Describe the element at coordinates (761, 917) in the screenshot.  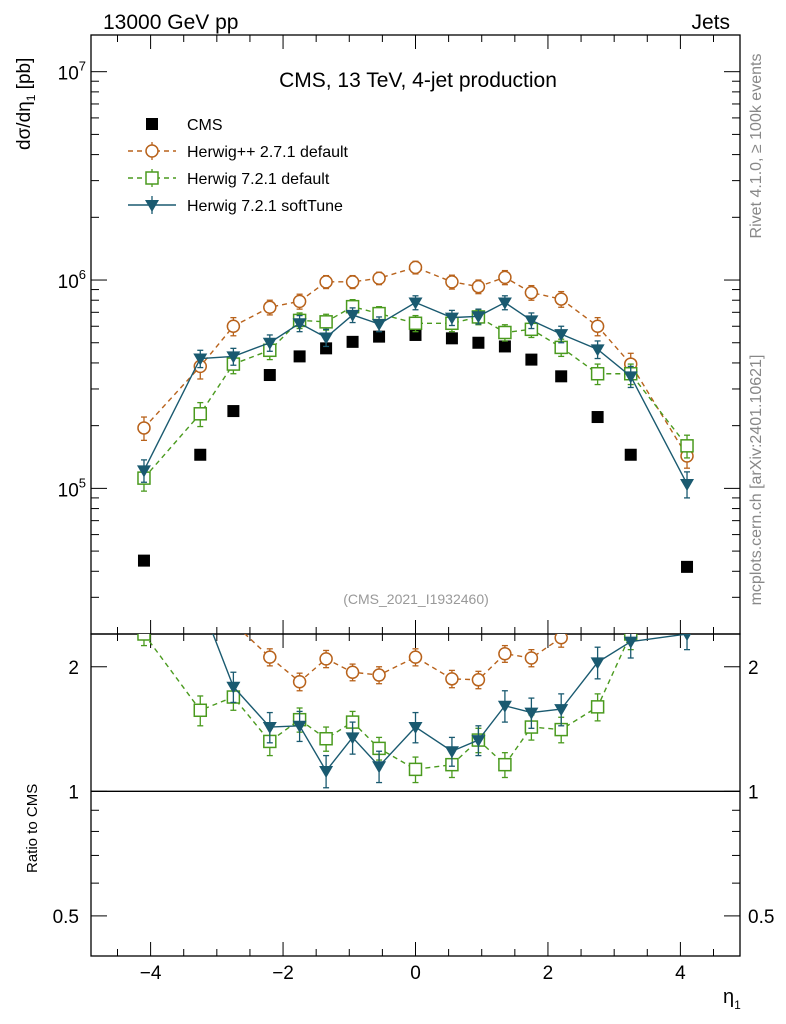
I see `ratio-tick-label-right: 0.5` at that location.